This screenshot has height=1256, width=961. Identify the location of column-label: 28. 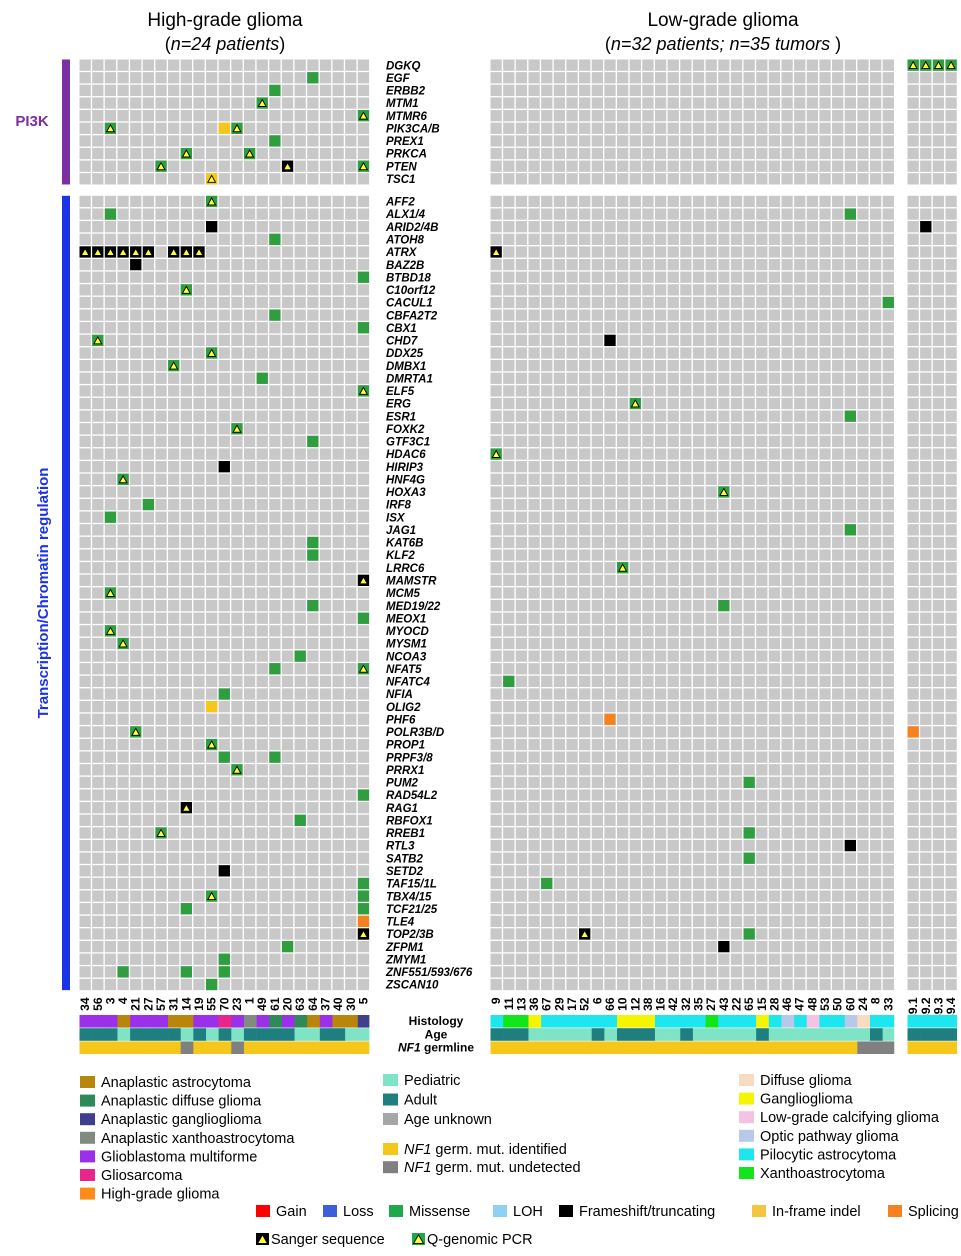
(774, 1004).